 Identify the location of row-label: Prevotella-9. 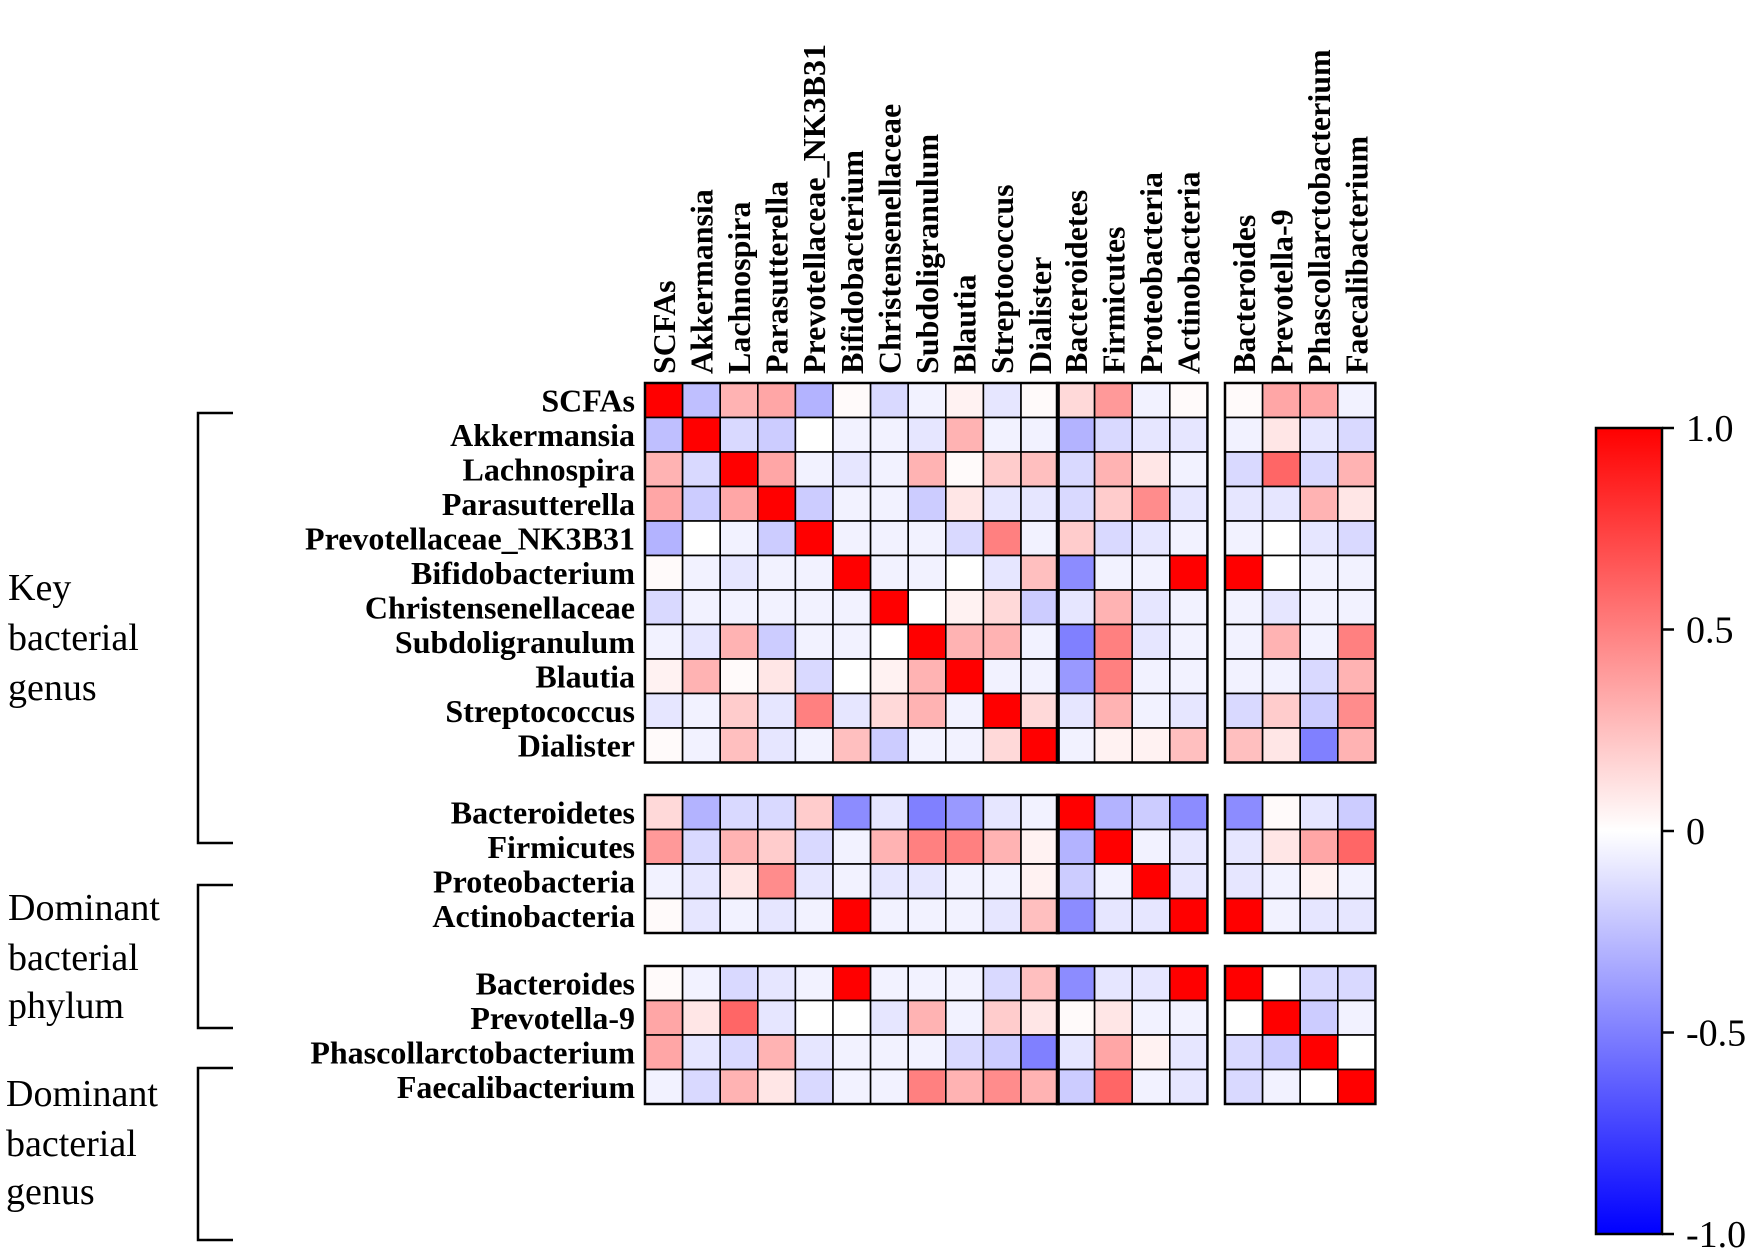
(552, 1018).